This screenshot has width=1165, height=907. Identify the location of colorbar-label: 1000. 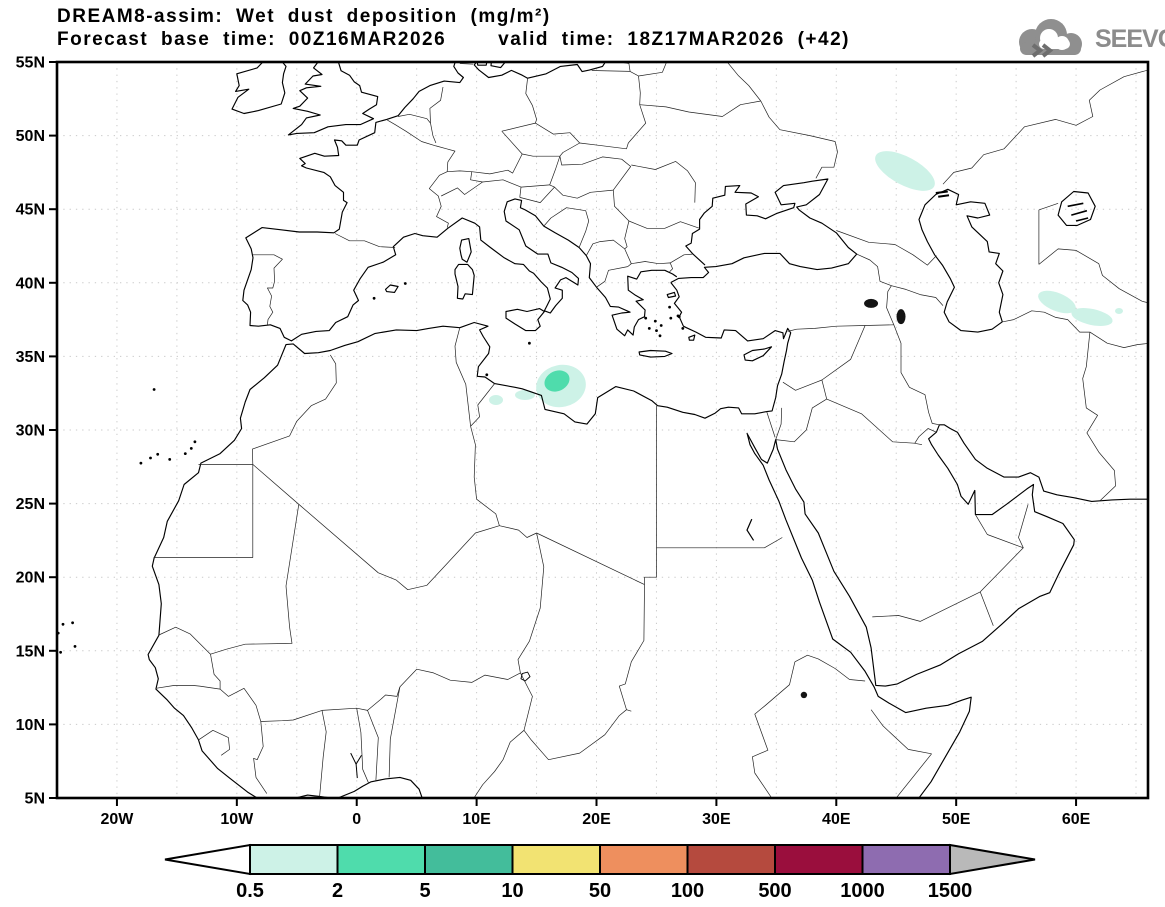
(862, 891).